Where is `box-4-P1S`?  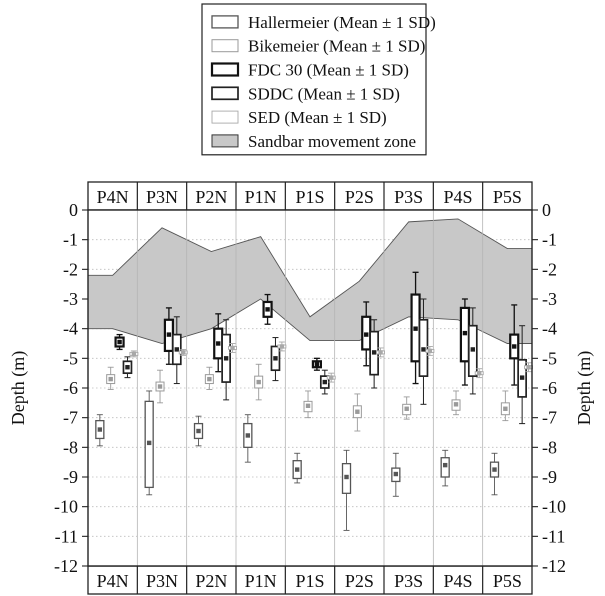 box-4-P1S is located at coordinates (331, 377).